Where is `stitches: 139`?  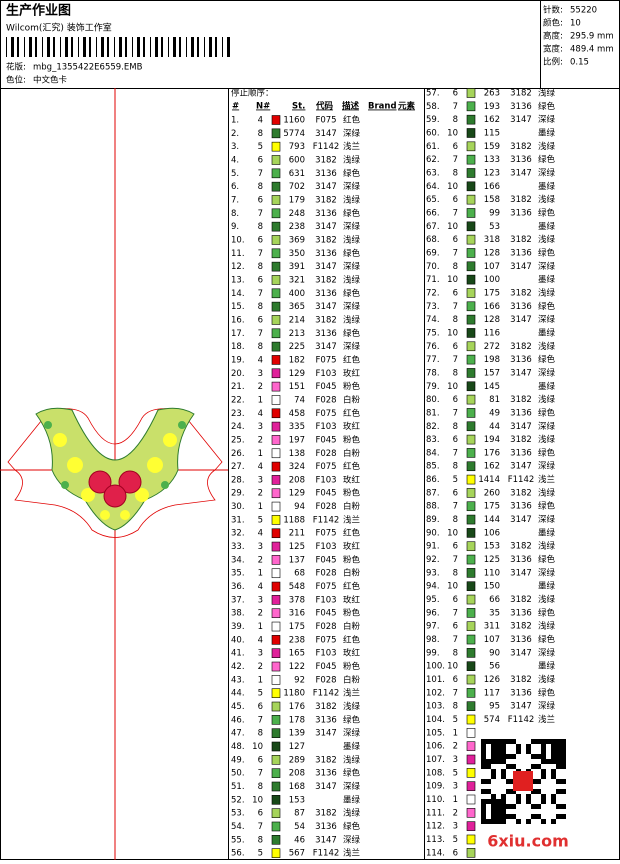
stitches: 139 is located at coordinates (297, 734).